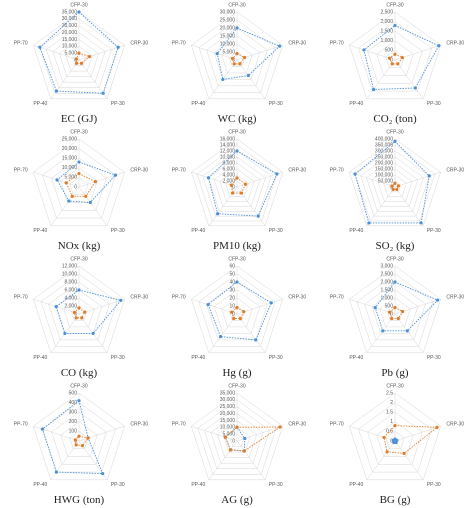  Describe the element at coordinates (70, 139) in the screenshot. I see `tick-label: 25,000` at that location.